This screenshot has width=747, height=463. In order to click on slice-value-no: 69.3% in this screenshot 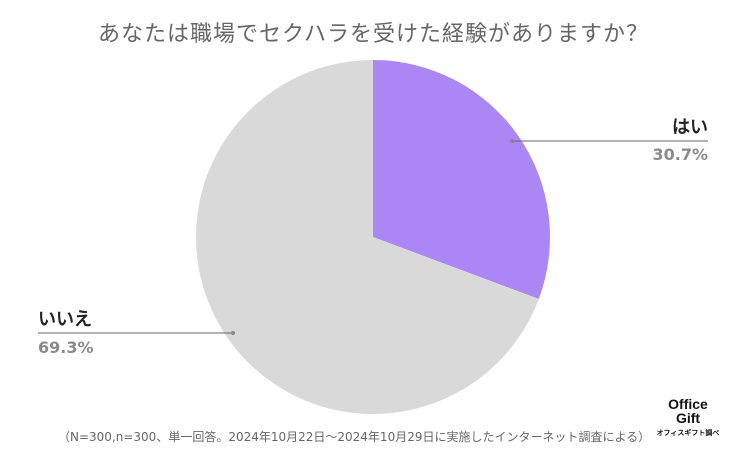, I will do `click(66, 347)`.